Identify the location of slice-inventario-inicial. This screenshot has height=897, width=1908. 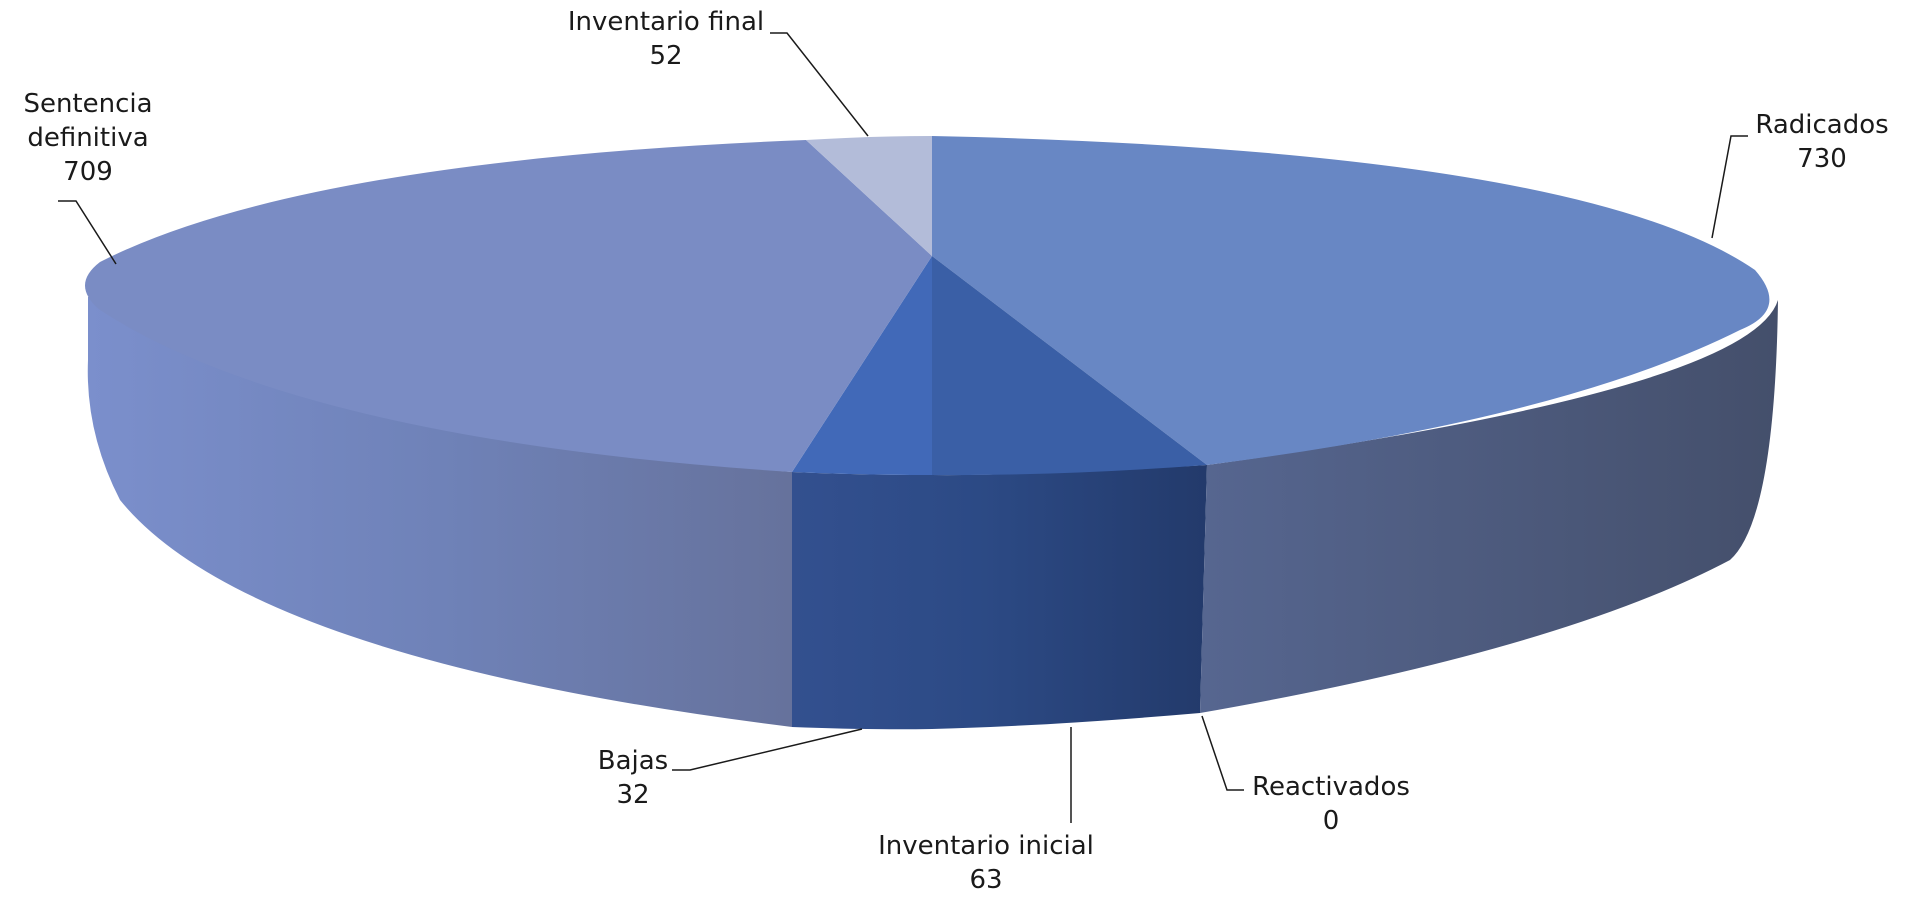
(1069, 366).